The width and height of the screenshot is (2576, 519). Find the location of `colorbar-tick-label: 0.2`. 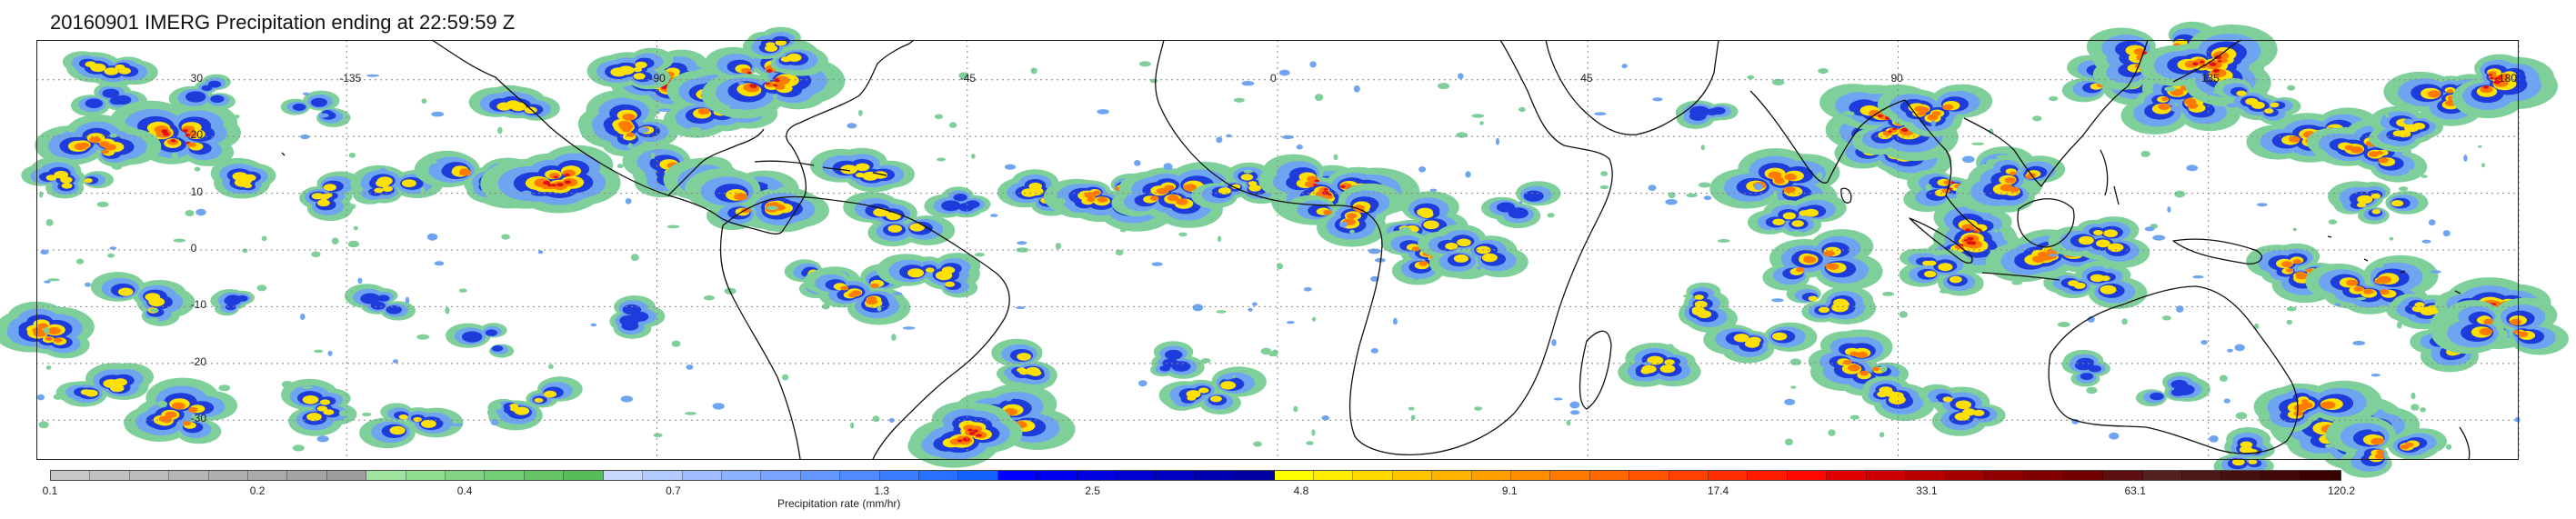

colorbar-tick-label: 0.2 is located at coordinates (257, 491).